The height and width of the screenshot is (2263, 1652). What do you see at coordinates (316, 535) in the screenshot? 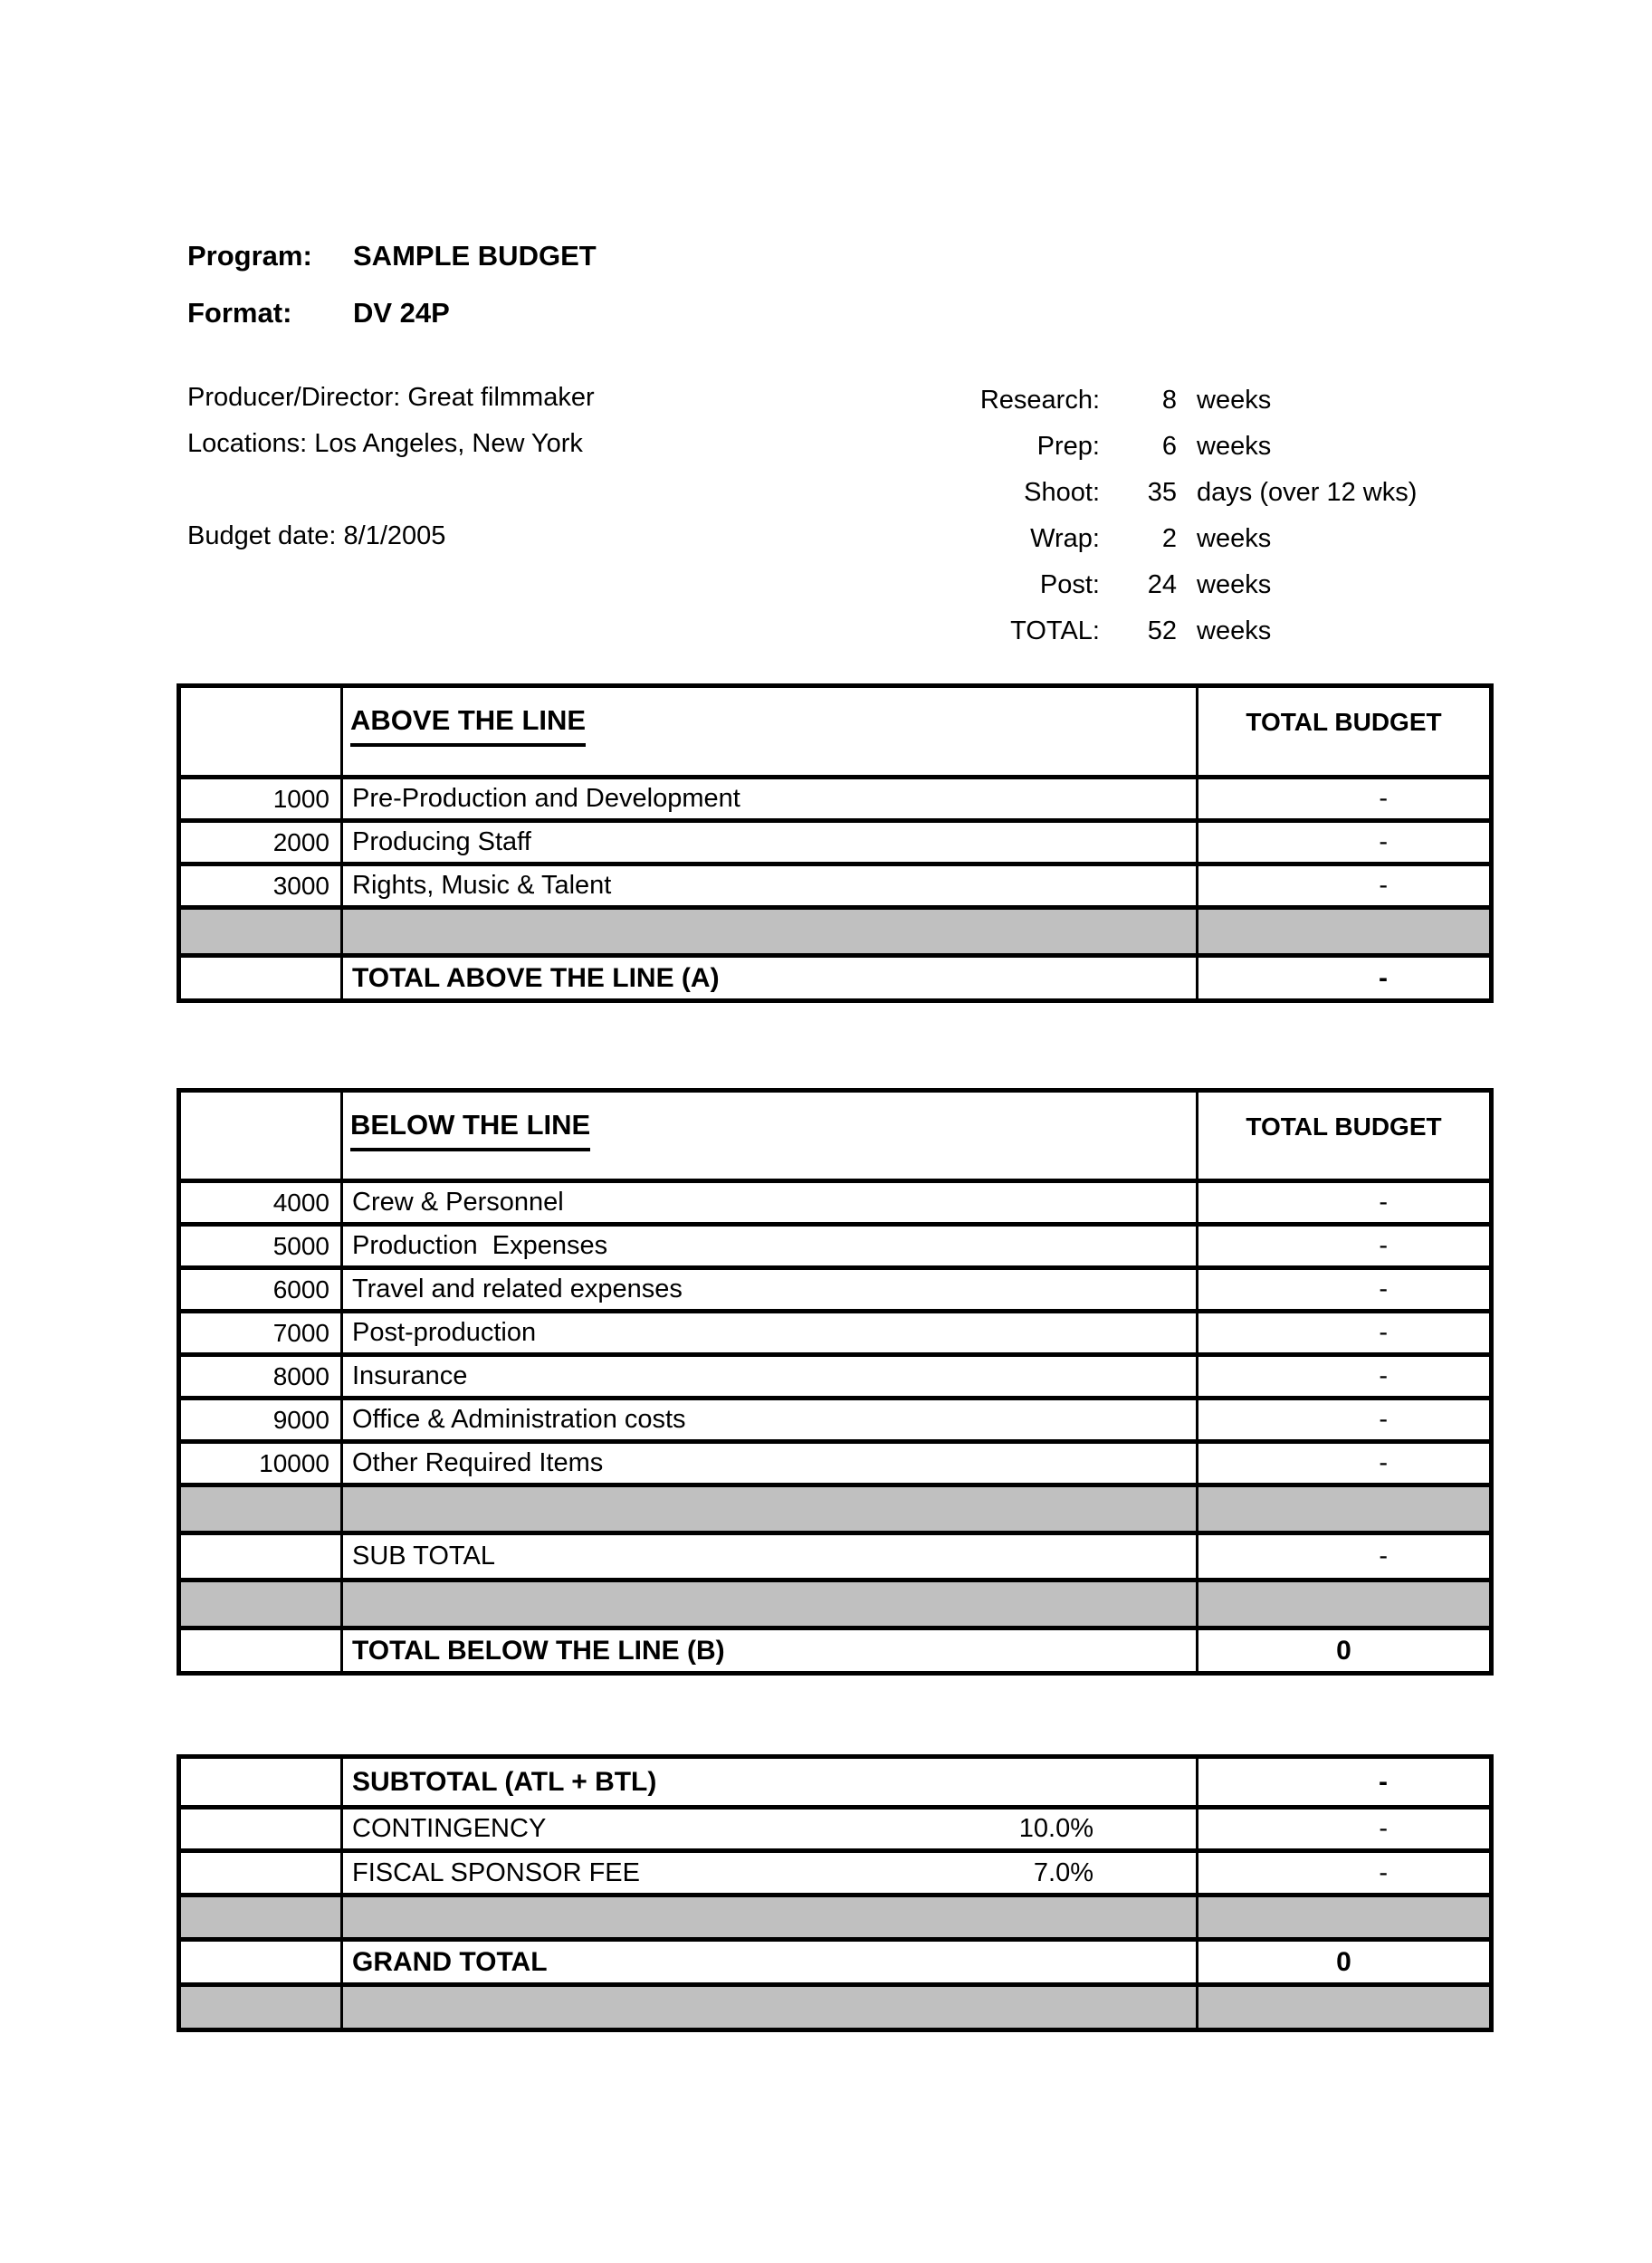
I see `budget-date-line: Budget date: 8/1/2005` at bounding box center [316, 535].